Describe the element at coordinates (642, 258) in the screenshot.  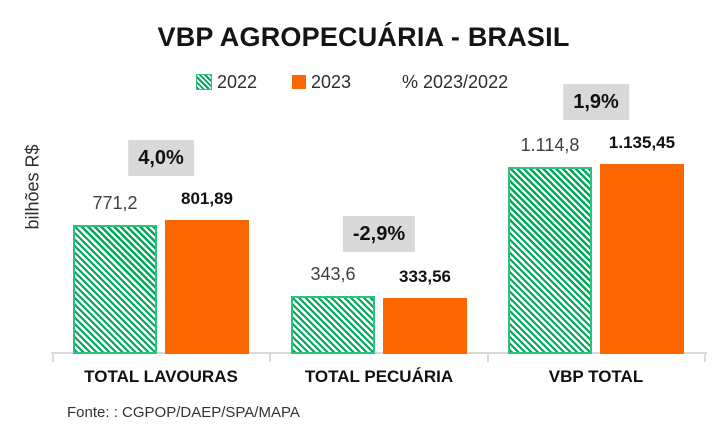
I see `bar-2023-vbp-total` at that location.